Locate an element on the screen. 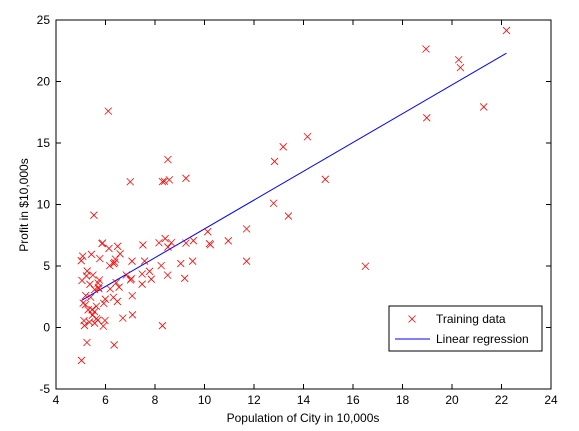  x-tick-label: 8 is located at coordinates (155, 400).